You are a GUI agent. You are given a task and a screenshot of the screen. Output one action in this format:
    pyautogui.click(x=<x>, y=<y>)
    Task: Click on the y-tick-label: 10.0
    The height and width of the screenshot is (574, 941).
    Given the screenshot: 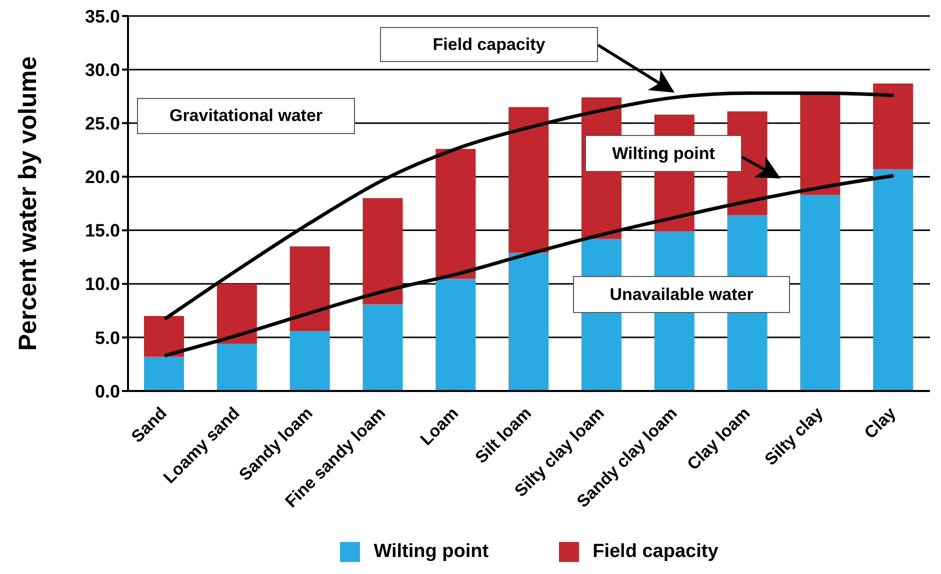 What is the action you would take?
    pyautogui.click(x=102, y=284)
    